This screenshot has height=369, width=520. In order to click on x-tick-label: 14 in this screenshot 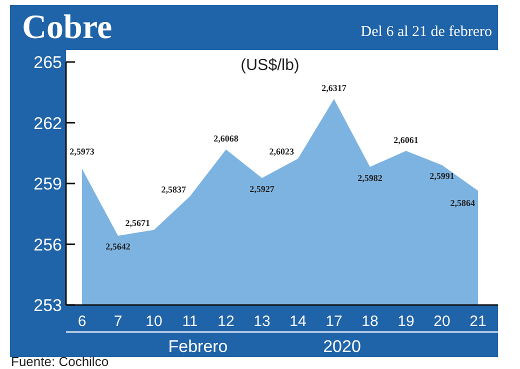, I will do `click(298, 321)`.